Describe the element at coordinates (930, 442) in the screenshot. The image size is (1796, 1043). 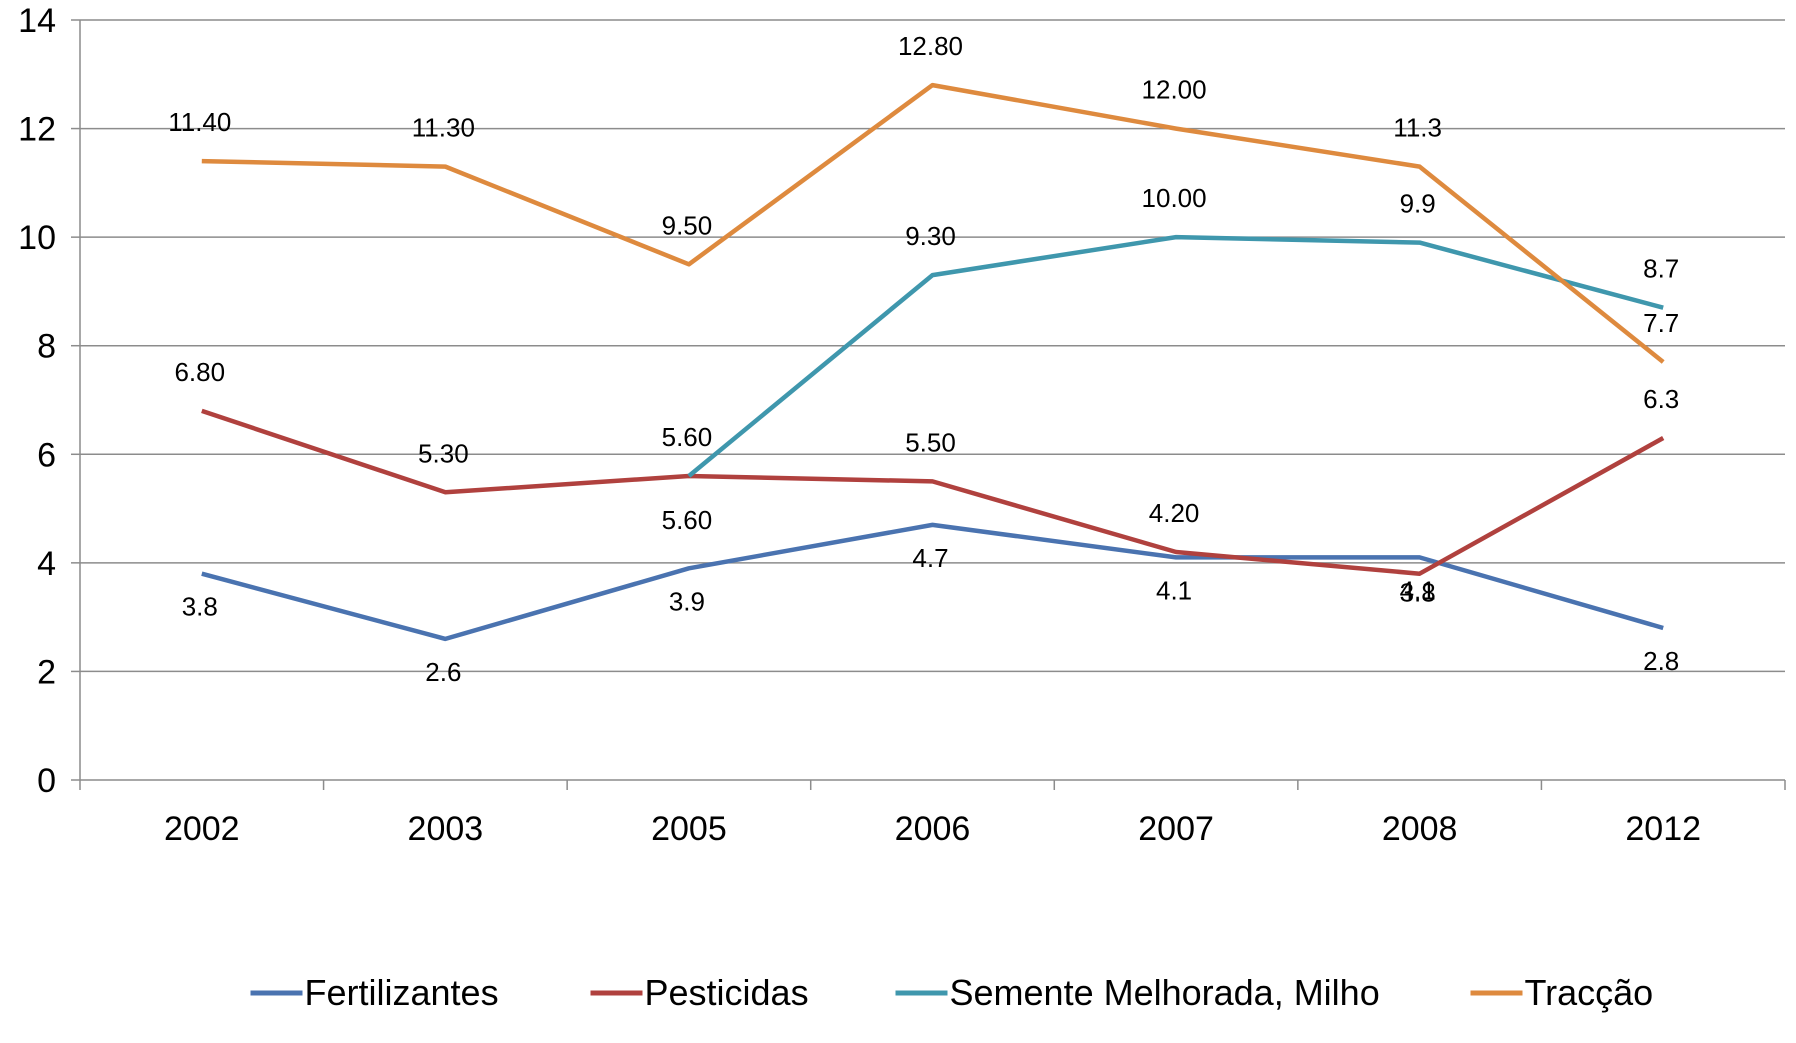
I see `data-label: 5.50` at that location.